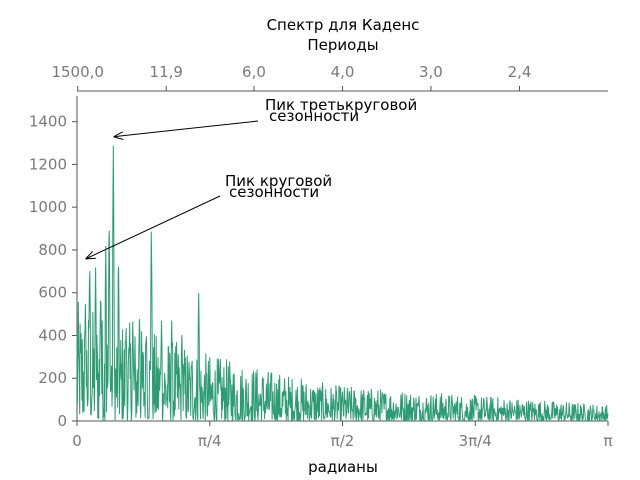 This screenshot has width=640, height=480. What do you see at coordinates (341, 105) in the screenshot?
I see `annotation-text: Пик третькруговой` at bounding box center [341, 105].